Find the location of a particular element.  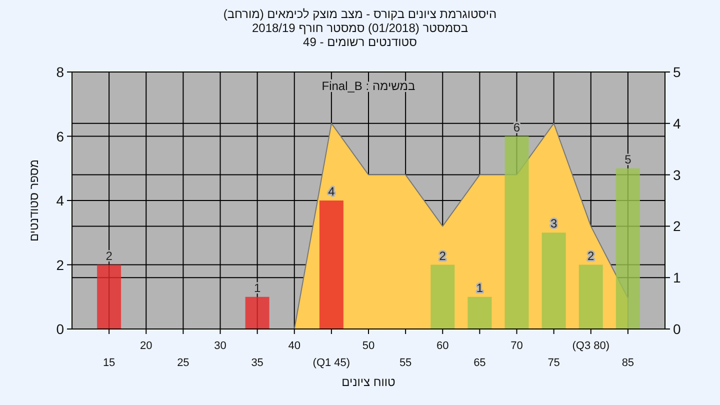

x-axis-title: טווח ציונים is located at coordinates (369, 382).